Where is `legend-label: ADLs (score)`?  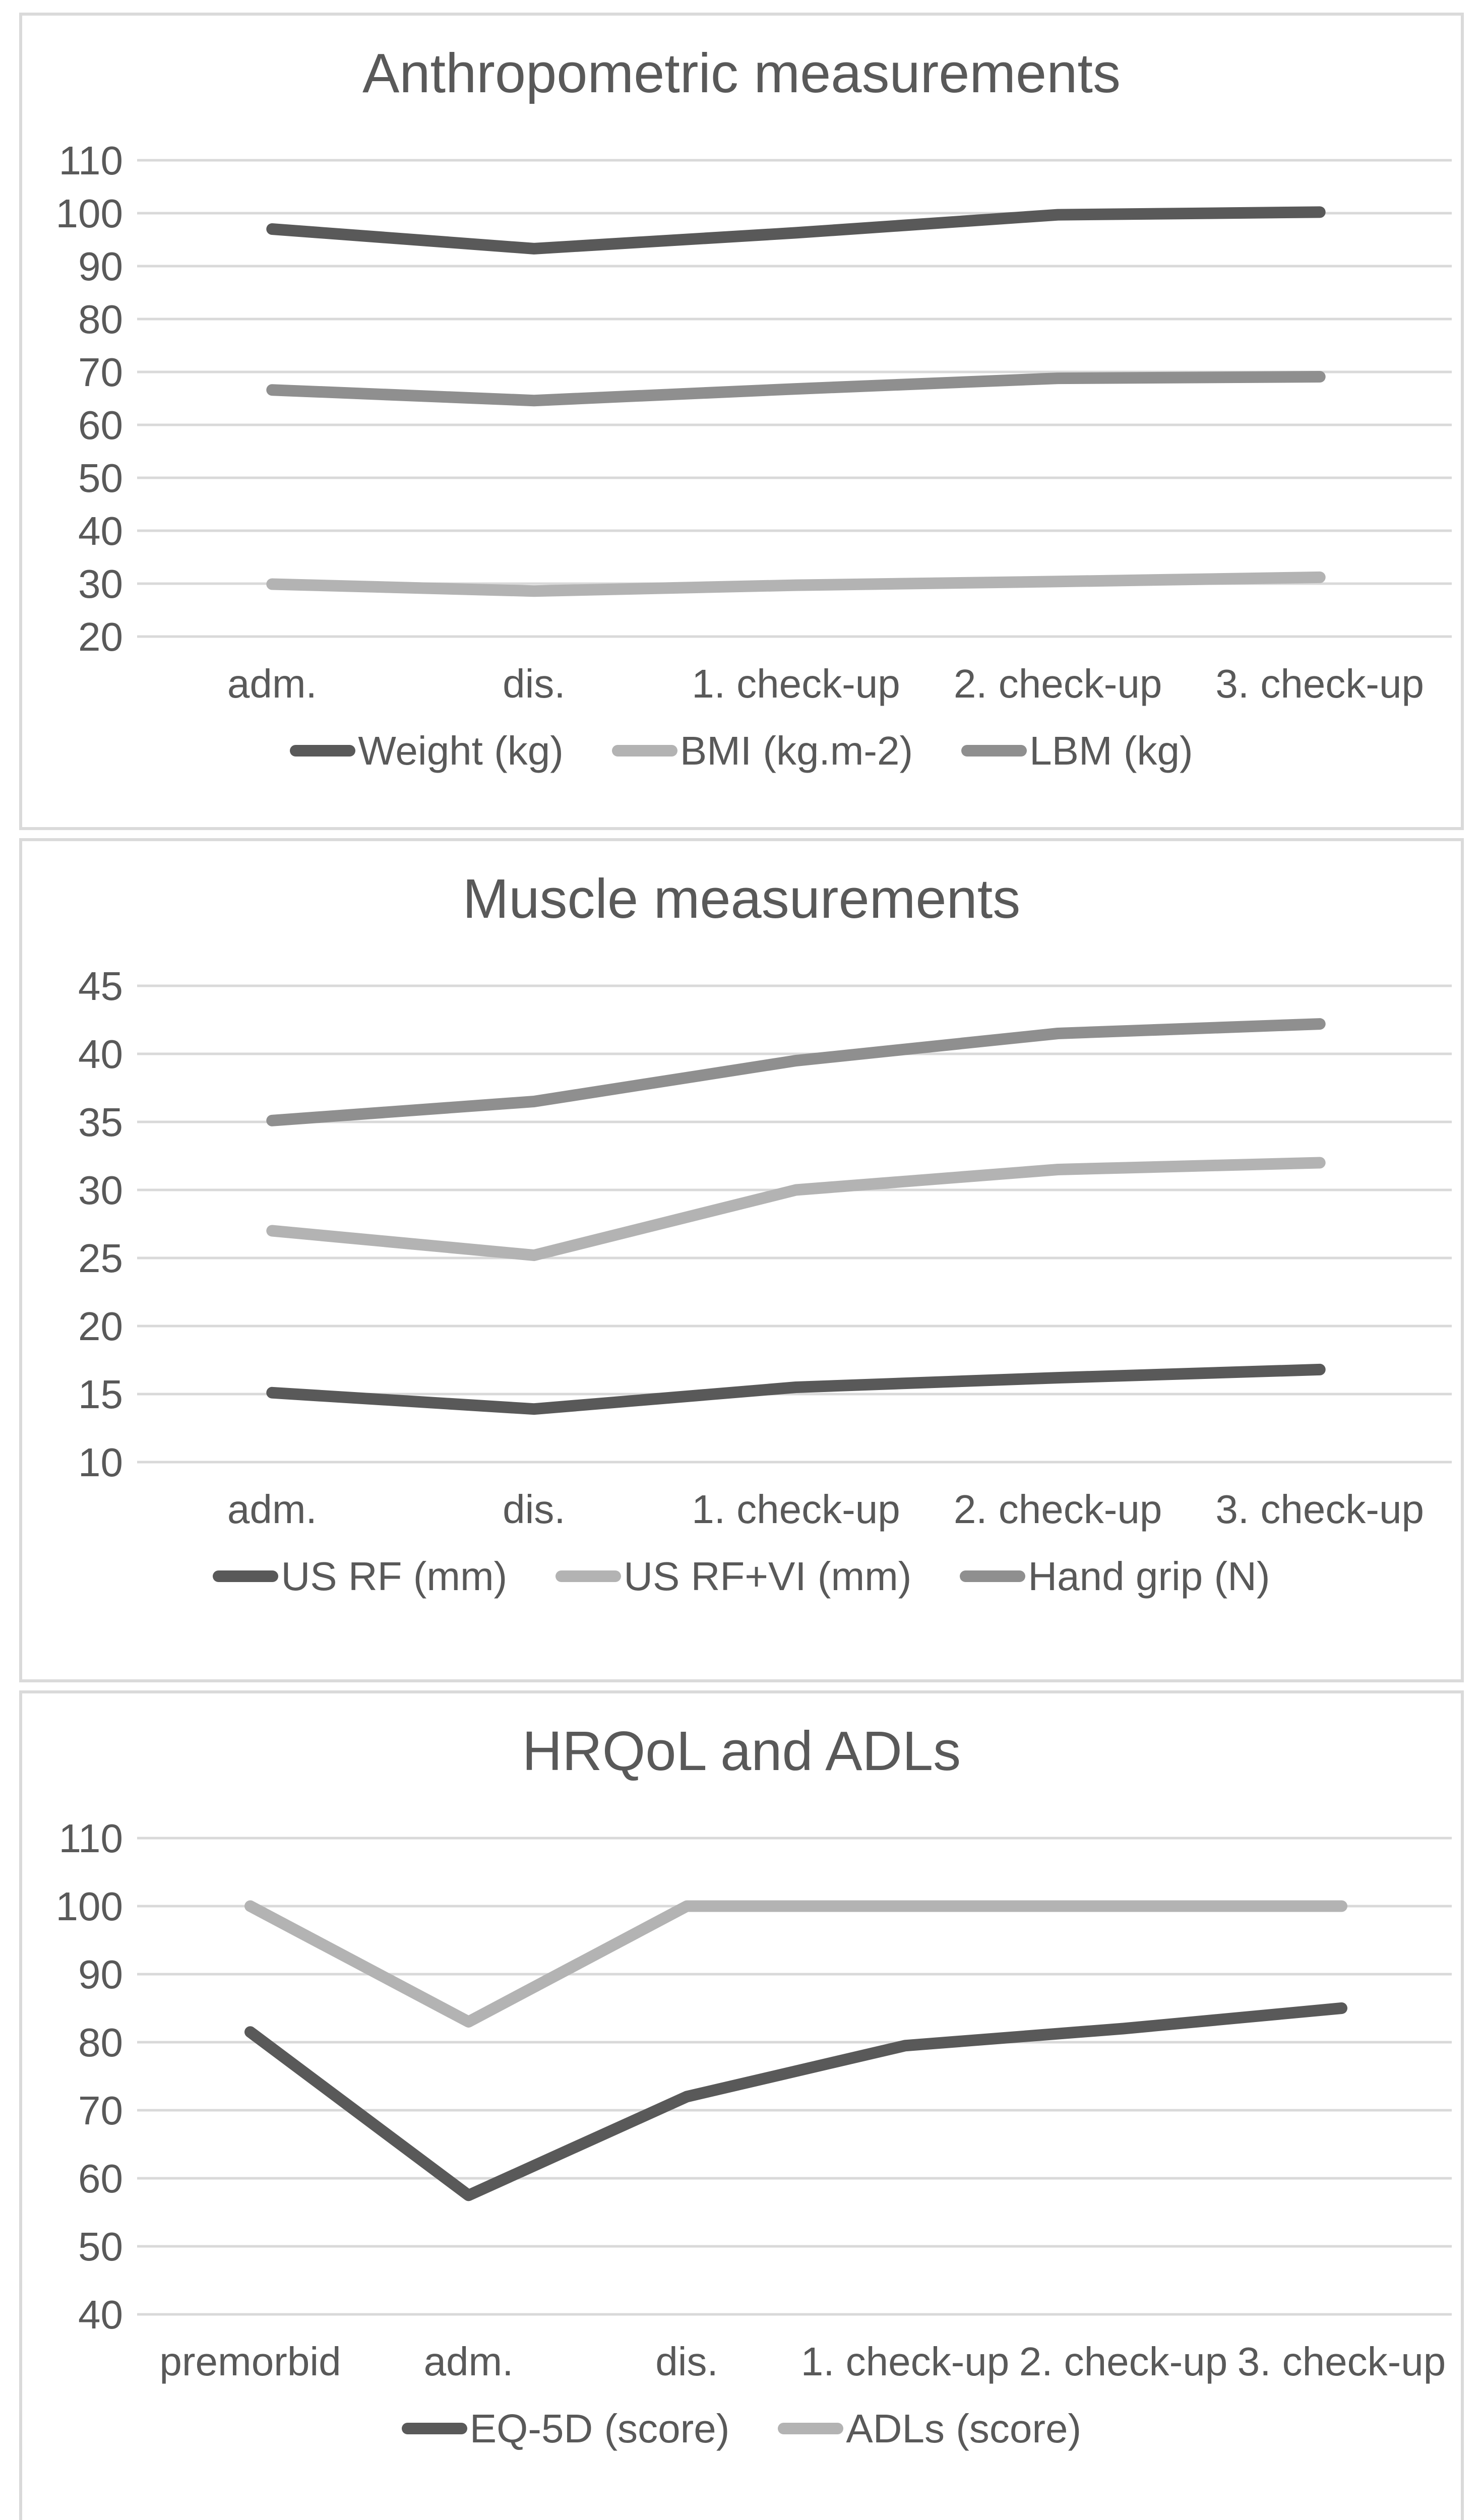 legend-label: ADLs (score) is located at coordinates (964, 2428).